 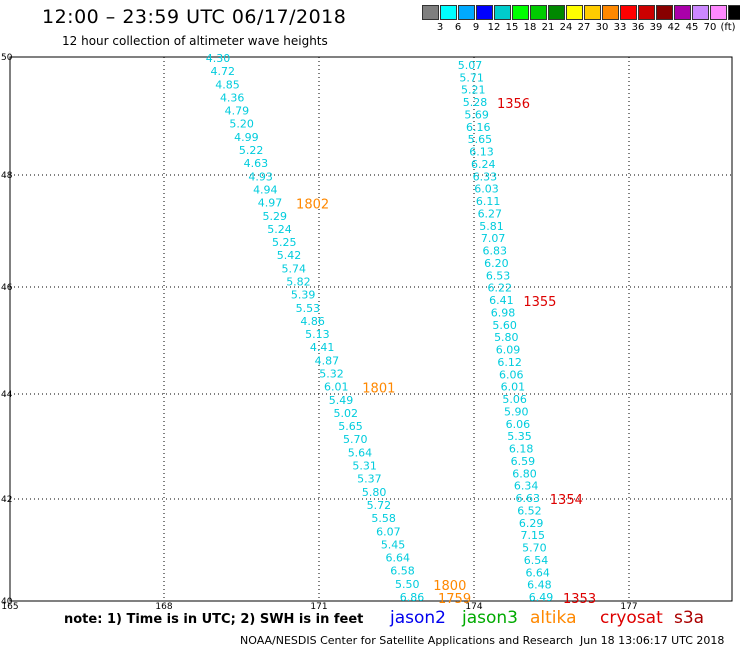 I want to click on scale-label: (ft), so click(x=728, y=27).